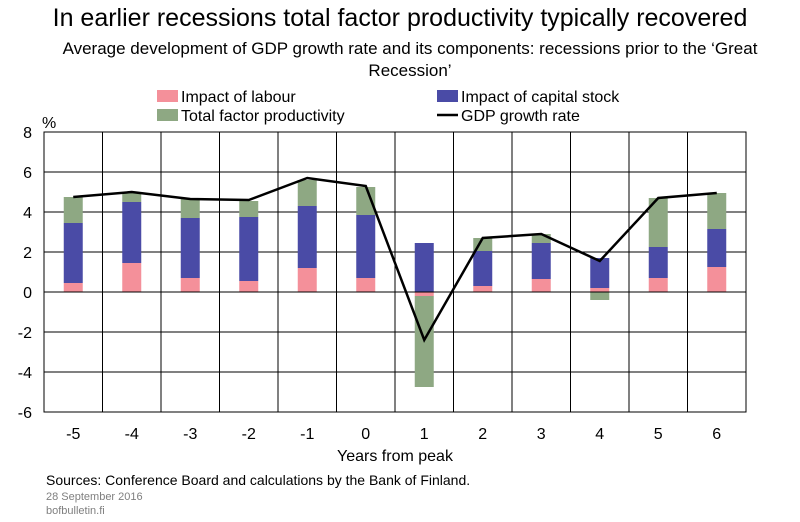 The image size is (800, 522). I want to click on x-tick-label: 0, so click(365, 434).